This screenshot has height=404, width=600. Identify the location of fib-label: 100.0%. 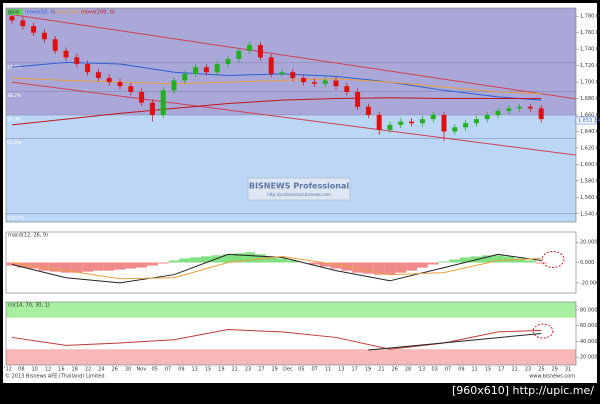
(16, 218).